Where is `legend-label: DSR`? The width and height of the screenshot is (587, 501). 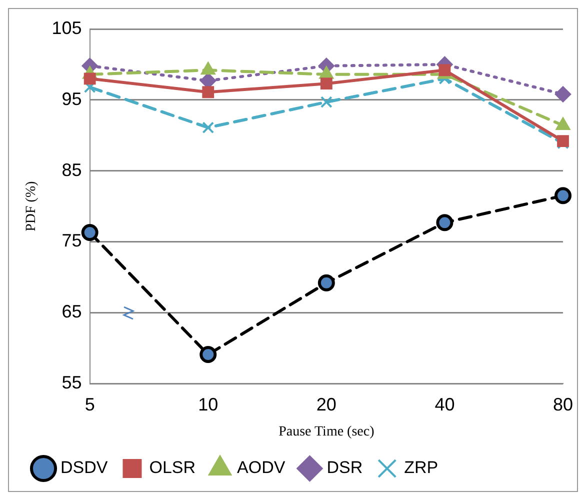 legend-label: DSR is located at coordinates (344, 468).